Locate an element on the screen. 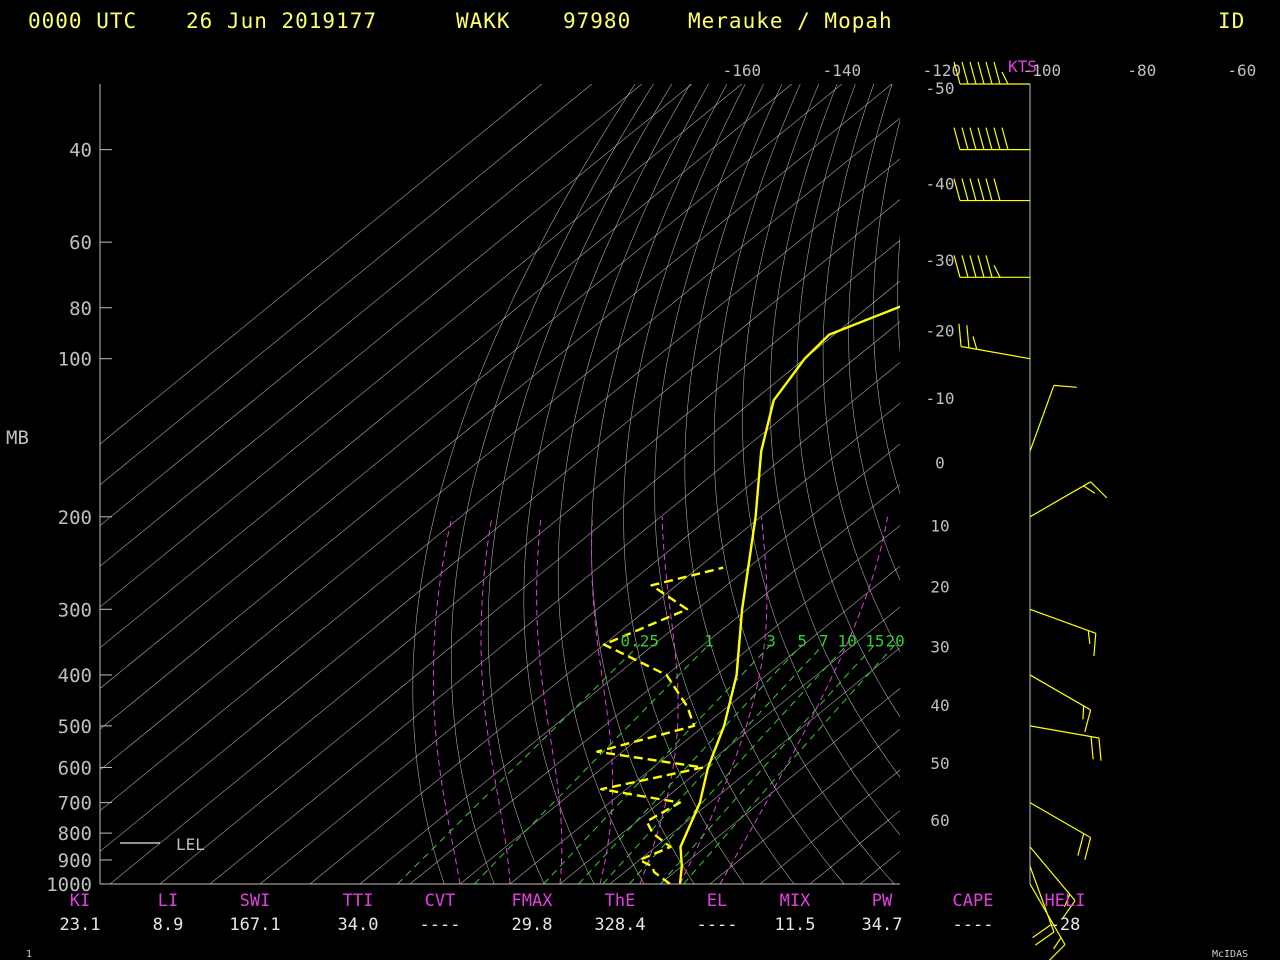  legend: LEL is located at coordinates (162, 844).